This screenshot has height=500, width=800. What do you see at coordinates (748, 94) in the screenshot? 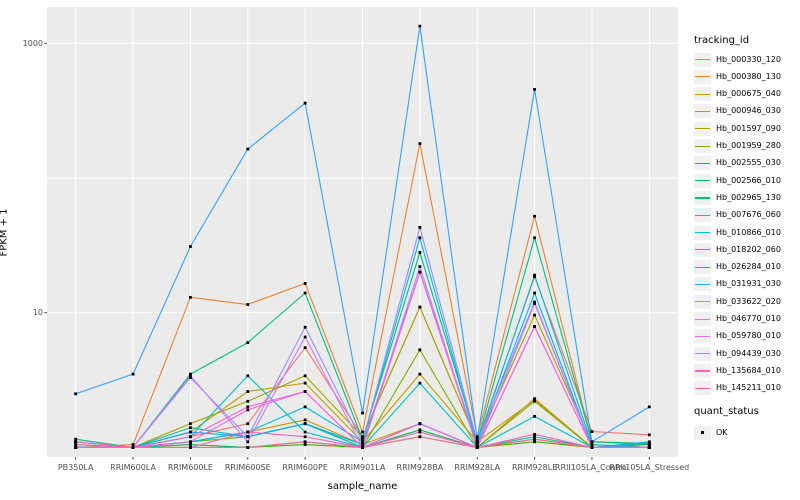
I see `legend-item-label: Hb_000675_040` at bounding box center [748, 94].